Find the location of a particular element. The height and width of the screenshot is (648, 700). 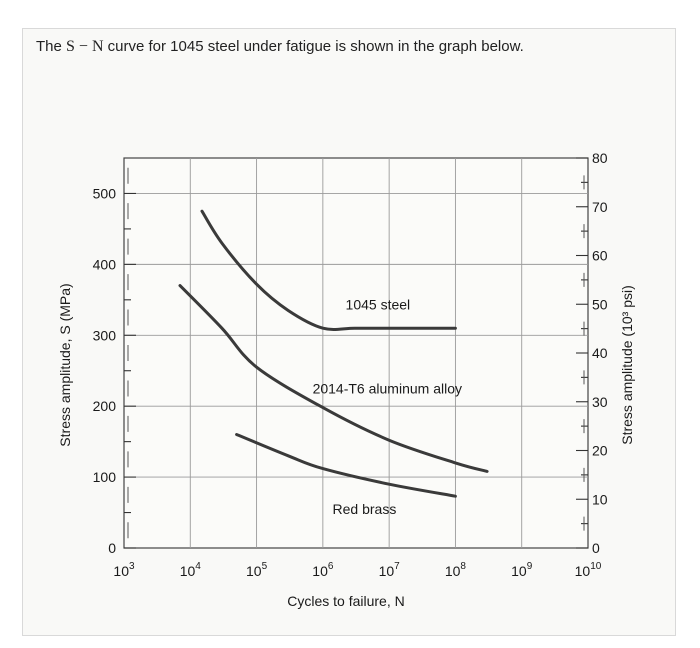

series-label-red-brass: Red brass is located at coordinates (365, 509).